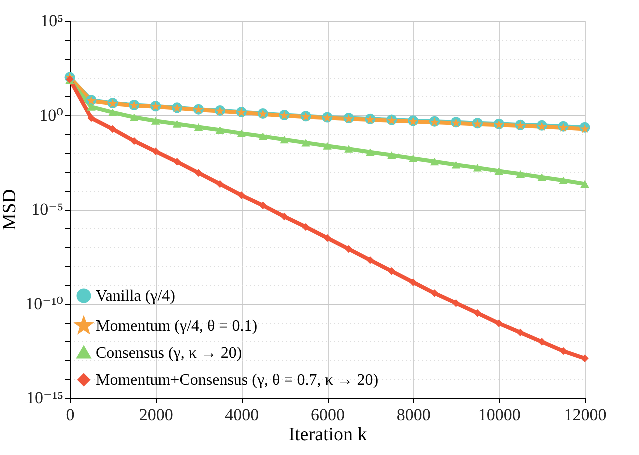 This screenshot has width=639, height=455. Describe the element at coordinates (70, 415) in the screenshot. I see `x-tick-label: 0` at that location.